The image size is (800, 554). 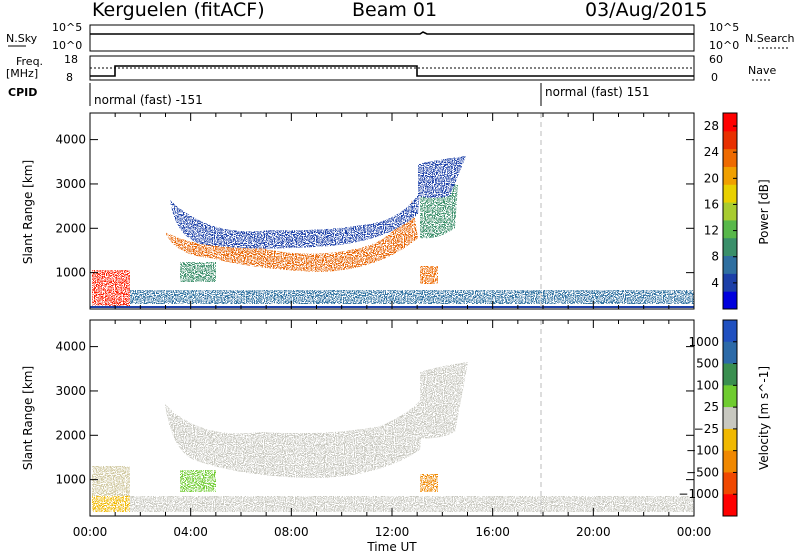 What do you see at coordinates (190, 532) in the screenshot?
I see `velocity-xtick-label: 04:00` at bounding box center [190, 532].